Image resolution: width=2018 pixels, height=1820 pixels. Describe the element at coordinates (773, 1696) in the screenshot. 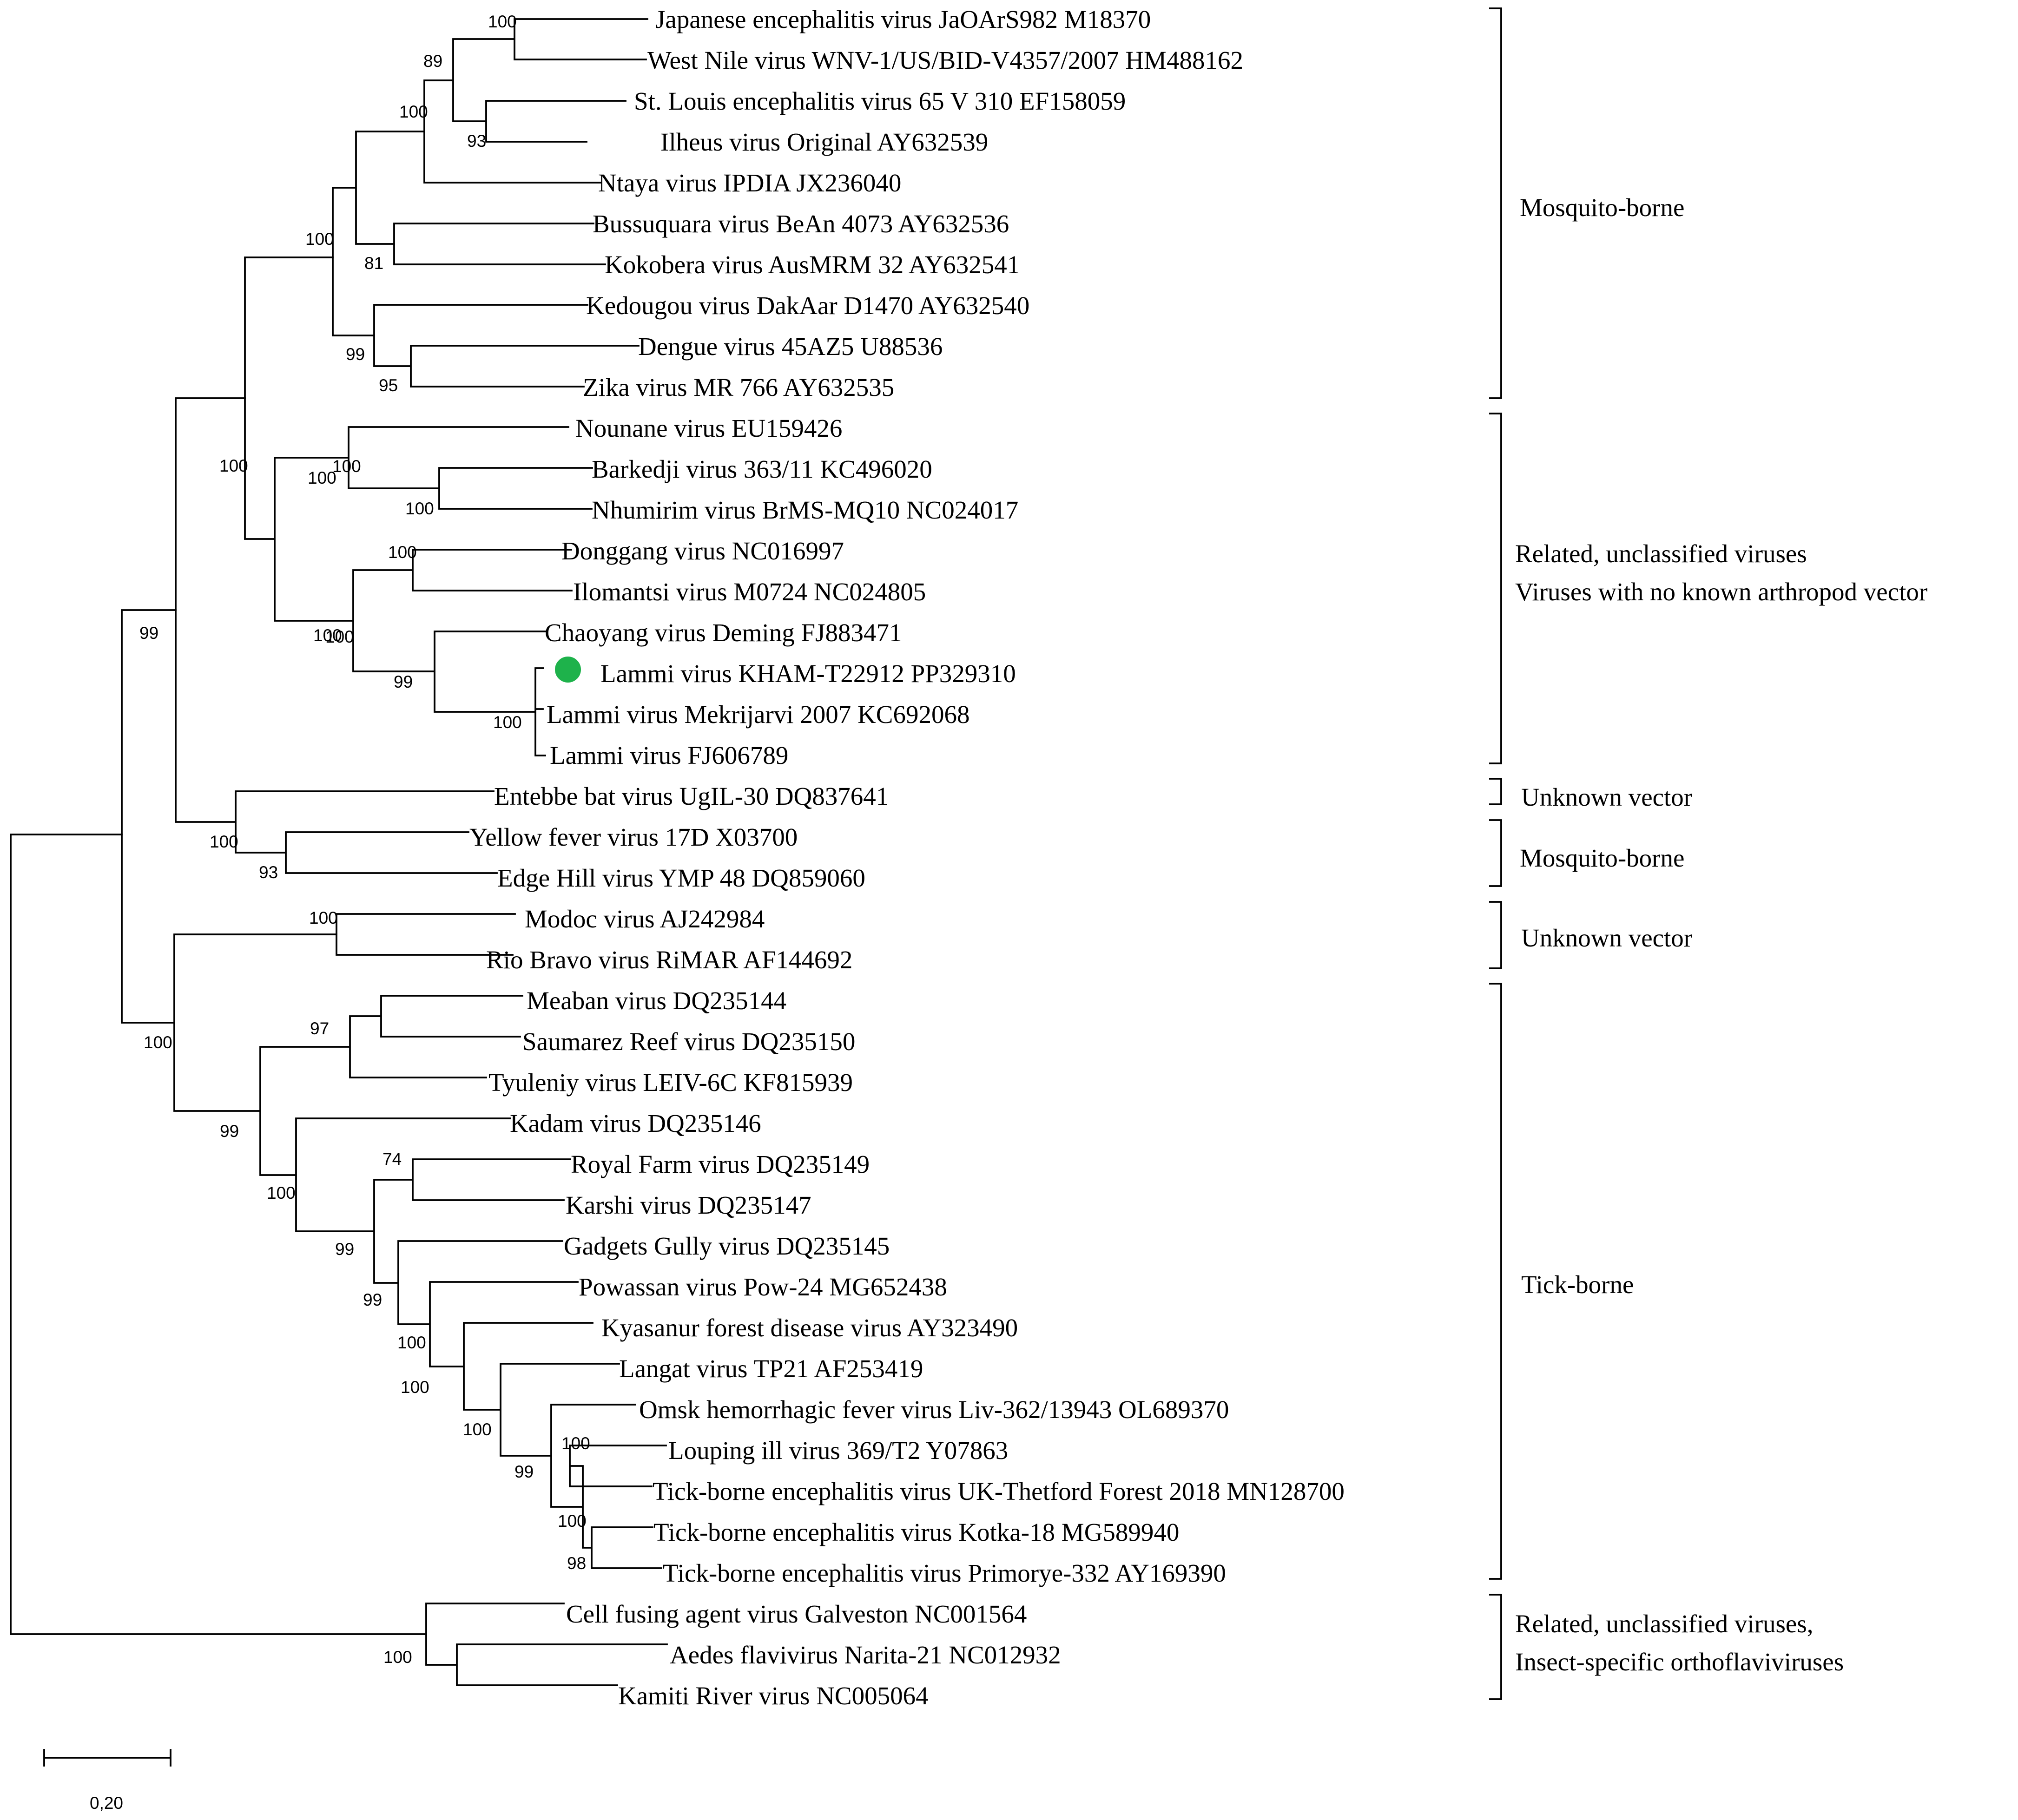

I see `taxon-label: Kamiti River virus NC005064` at that location.